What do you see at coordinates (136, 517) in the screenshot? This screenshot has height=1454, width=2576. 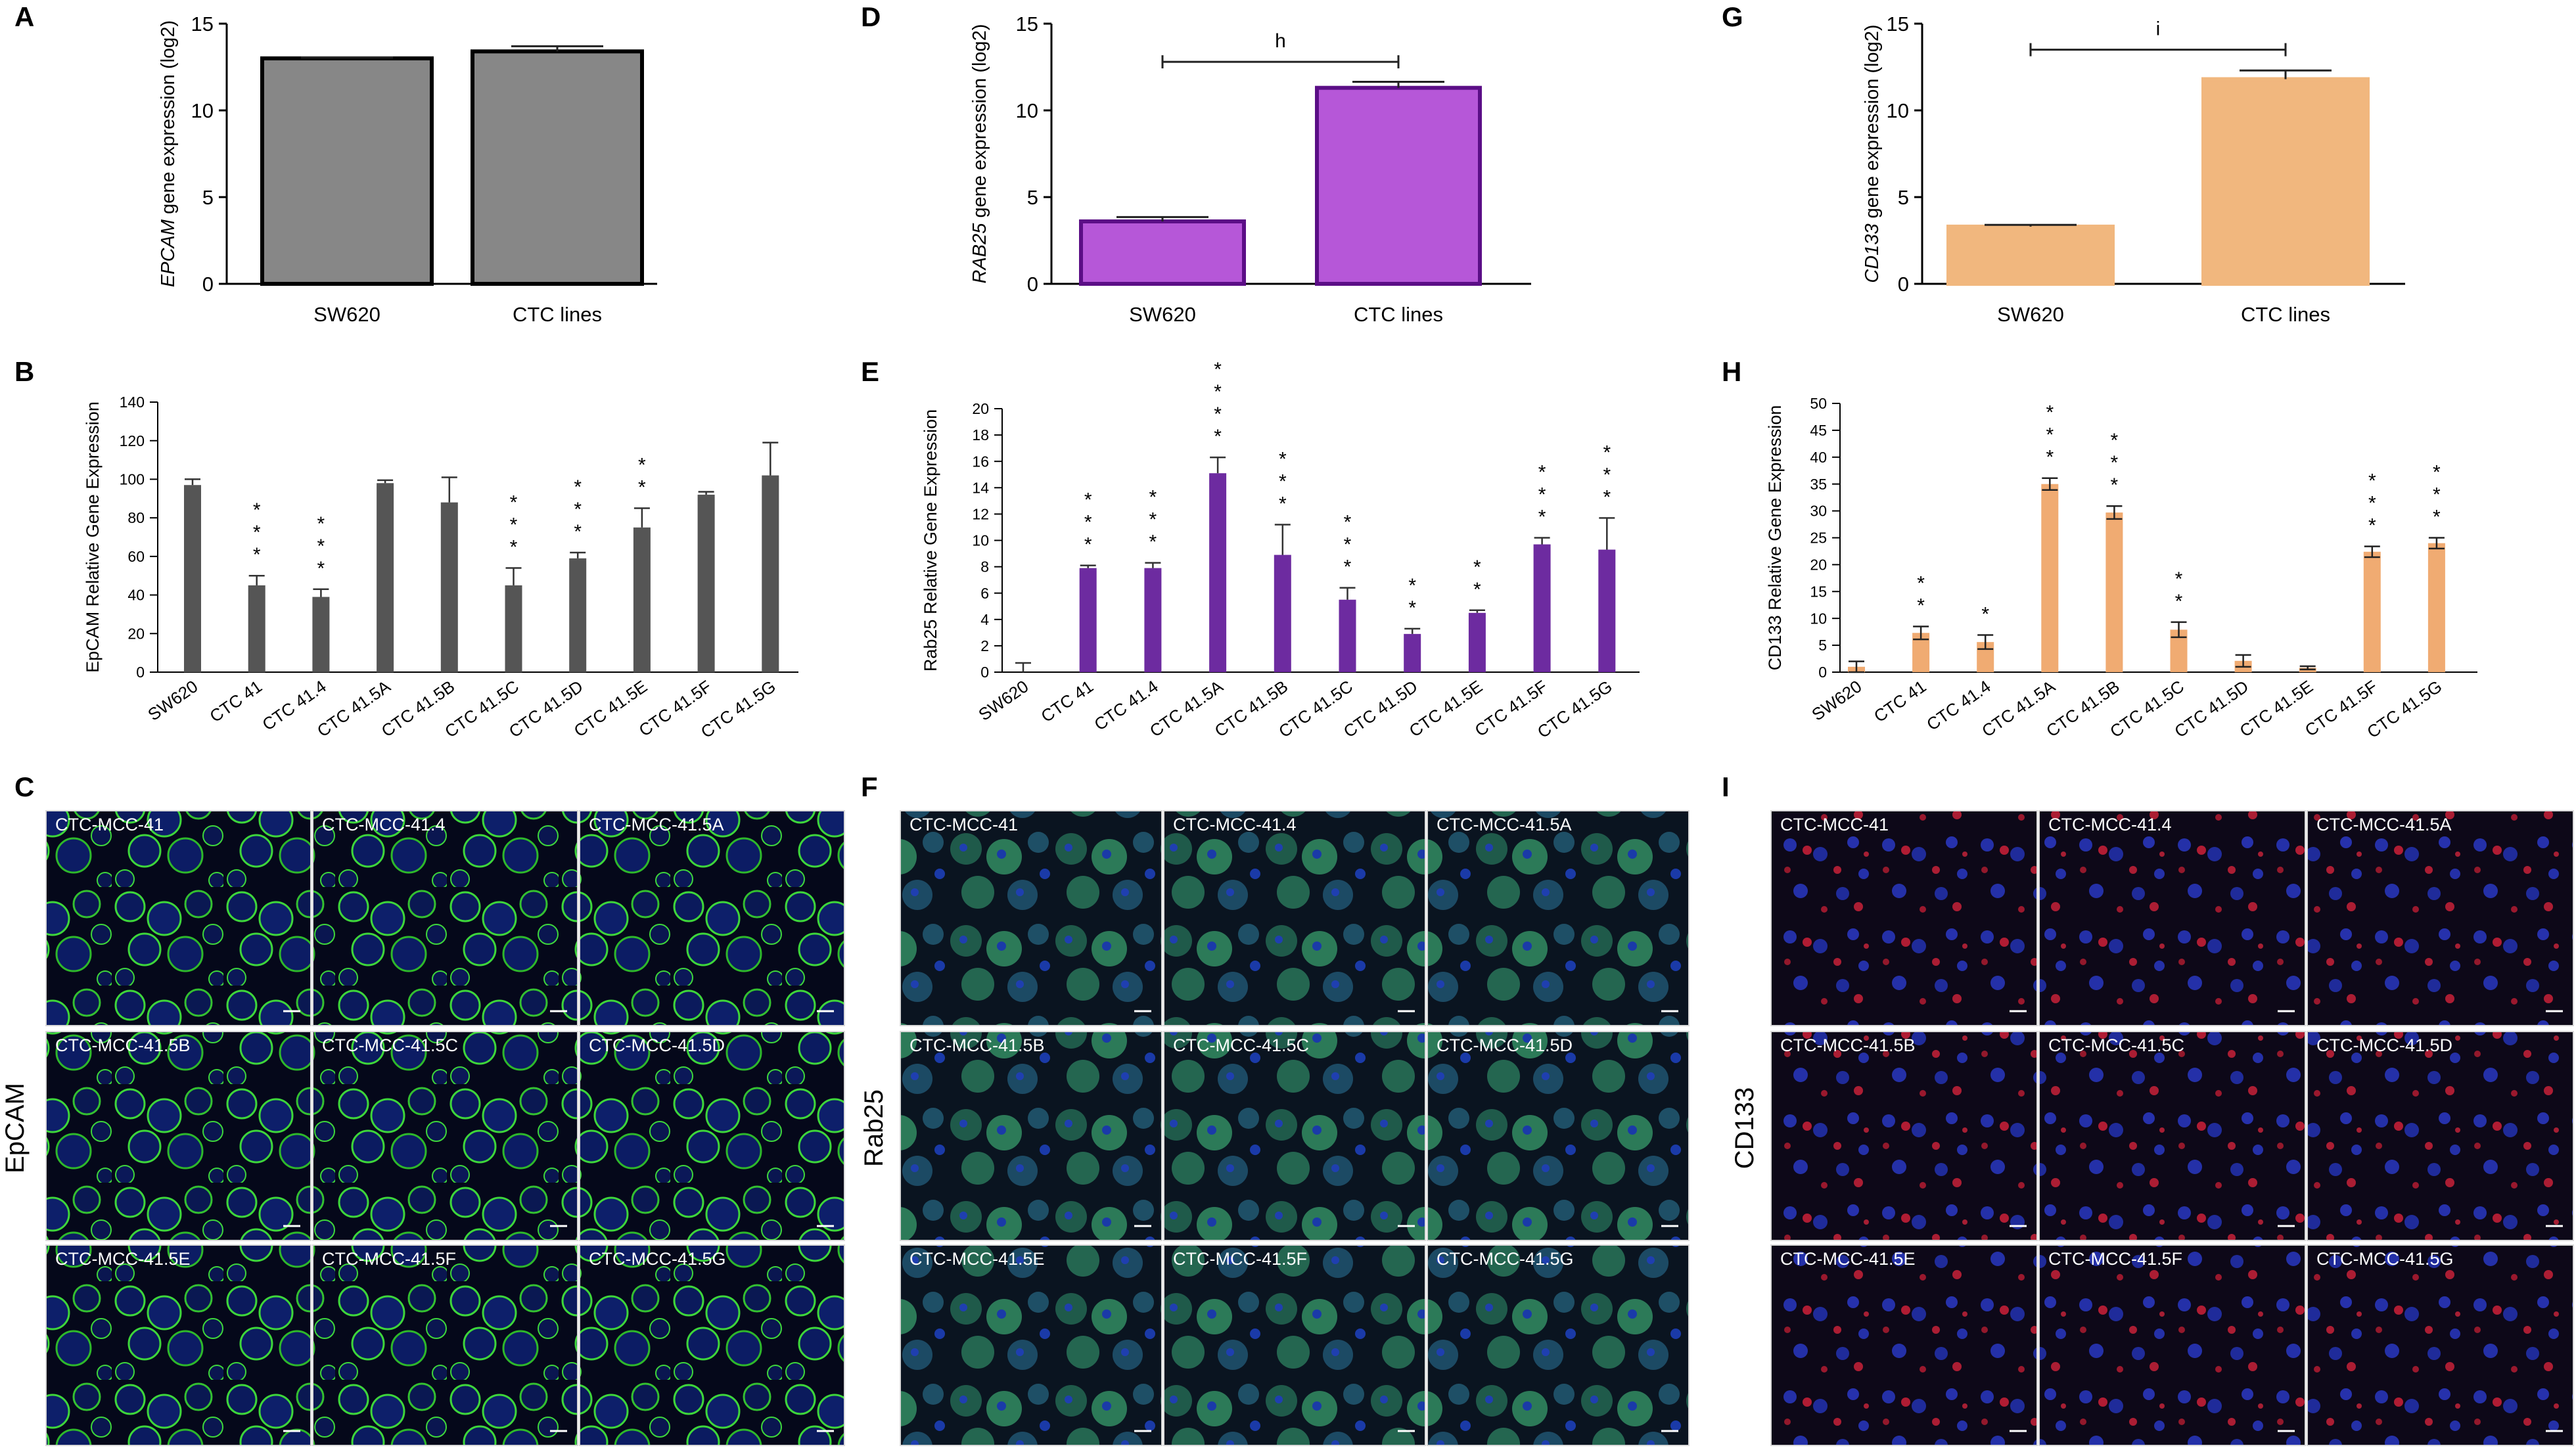 I see `y-tick-label: 80` at bounding box center [136, 517].